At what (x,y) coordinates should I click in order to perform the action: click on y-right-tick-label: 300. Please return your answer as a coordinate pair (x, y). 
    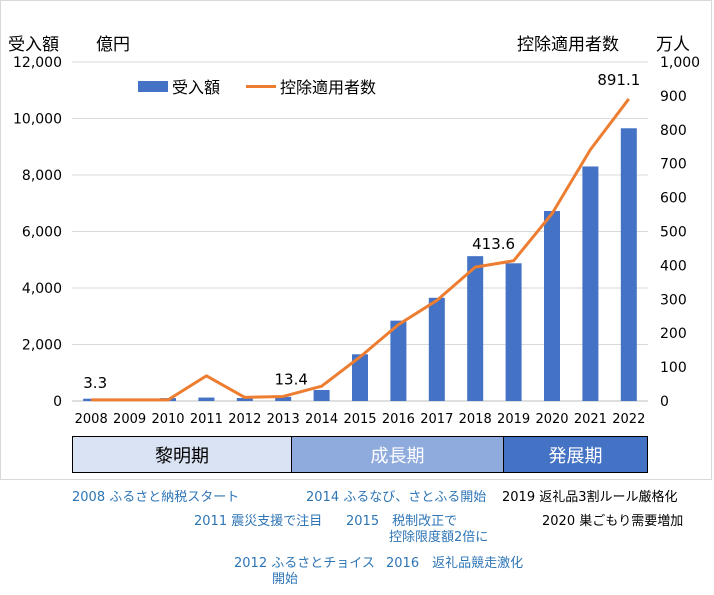
    Looking at the image, I should click on (673, 300).